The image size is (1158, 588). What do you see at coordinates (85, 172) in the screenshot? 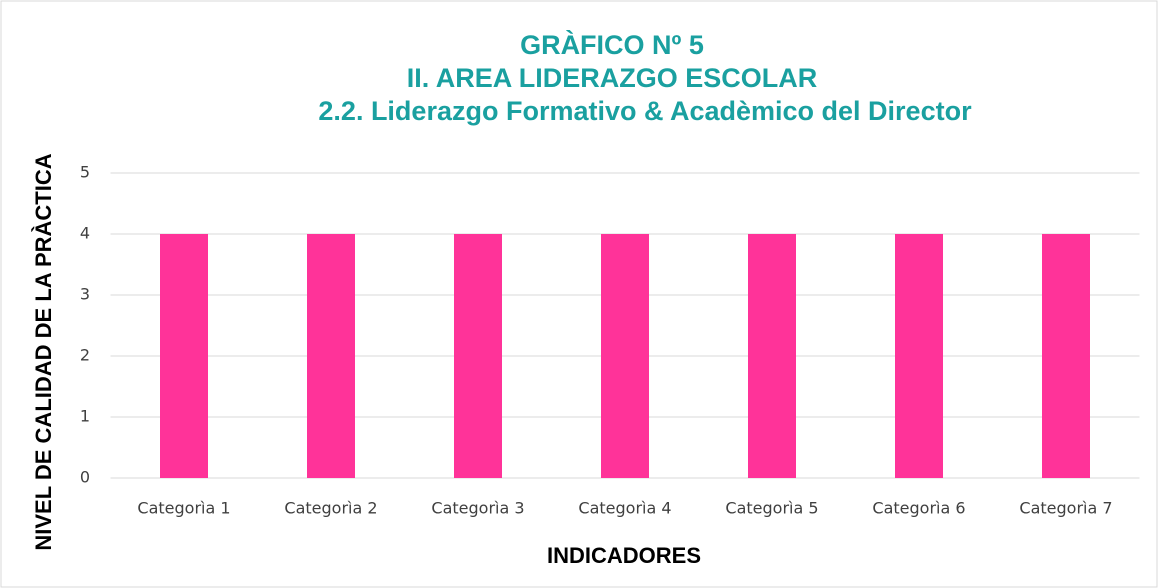
I see `y-tick-label: 5` at bounding box center [85, 172].